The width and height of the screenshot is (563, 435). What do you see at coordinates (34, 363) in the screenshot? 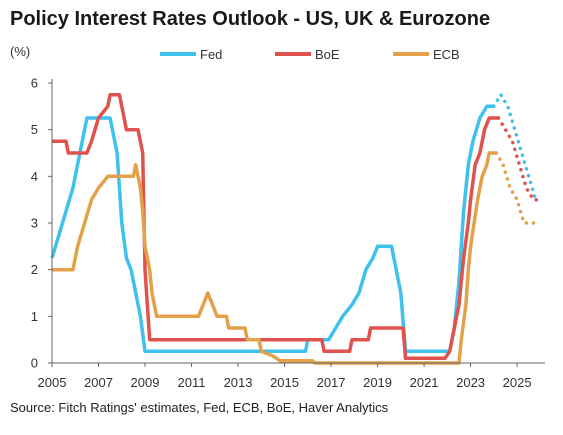
I see `y-tick-label: 0` at bounding box center [34, 363].